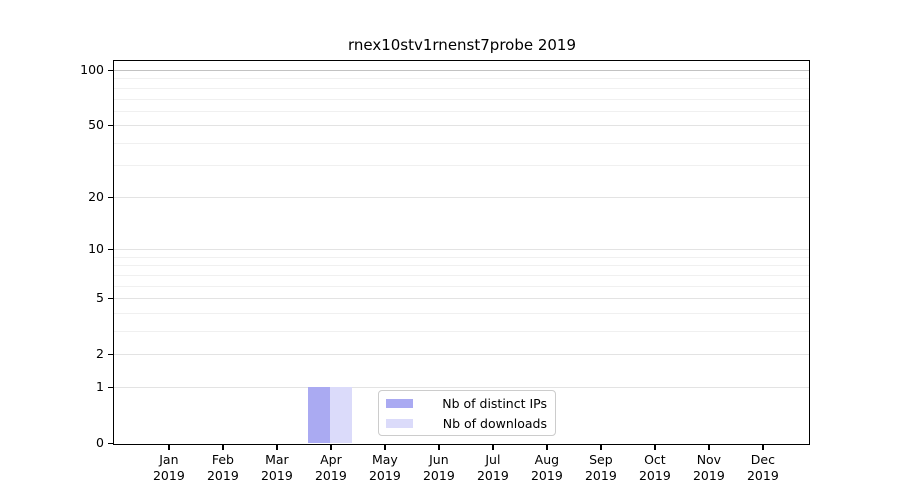 The image size is (900, 500). What do you see at coordinates (494, 423) in the screenshot?
I see `legend-label-downloads: Nb of downloads` at bounding box center [494, 423].